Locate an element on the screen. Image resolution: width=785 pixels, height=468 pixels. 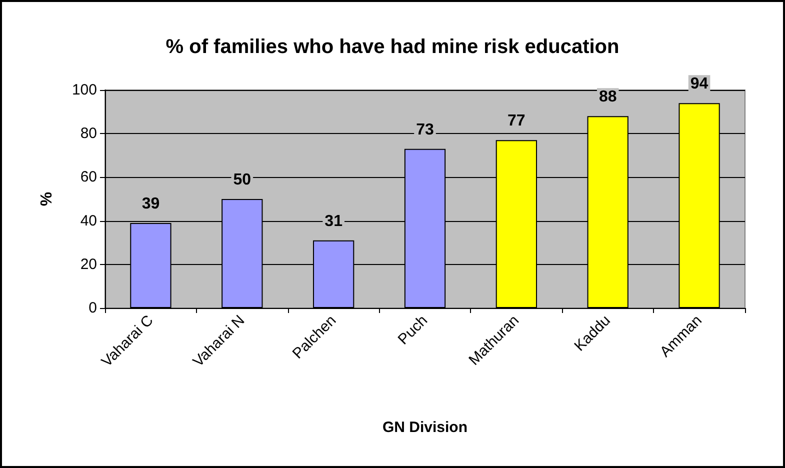
y-tick-label: 40 is located at coordinates (88, 221).